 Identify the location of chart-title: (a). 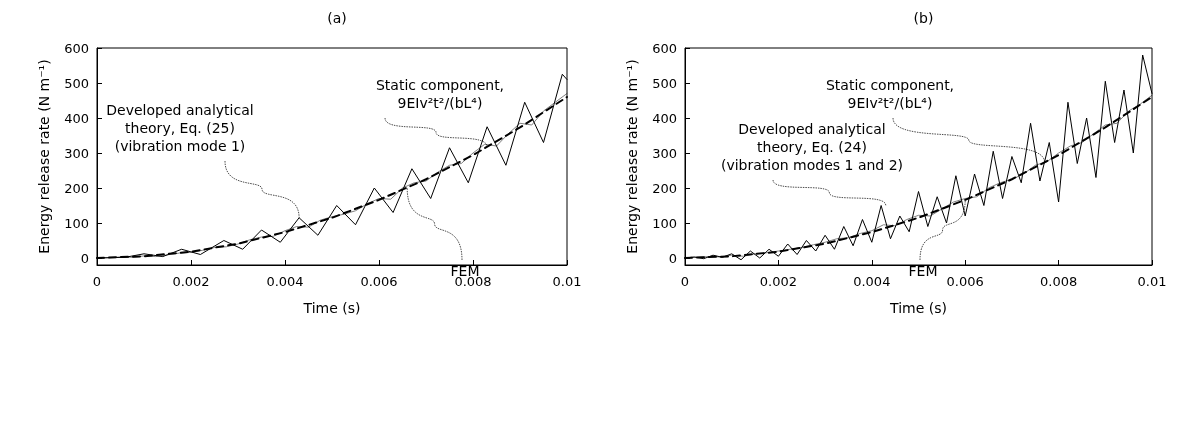
(337, 18).